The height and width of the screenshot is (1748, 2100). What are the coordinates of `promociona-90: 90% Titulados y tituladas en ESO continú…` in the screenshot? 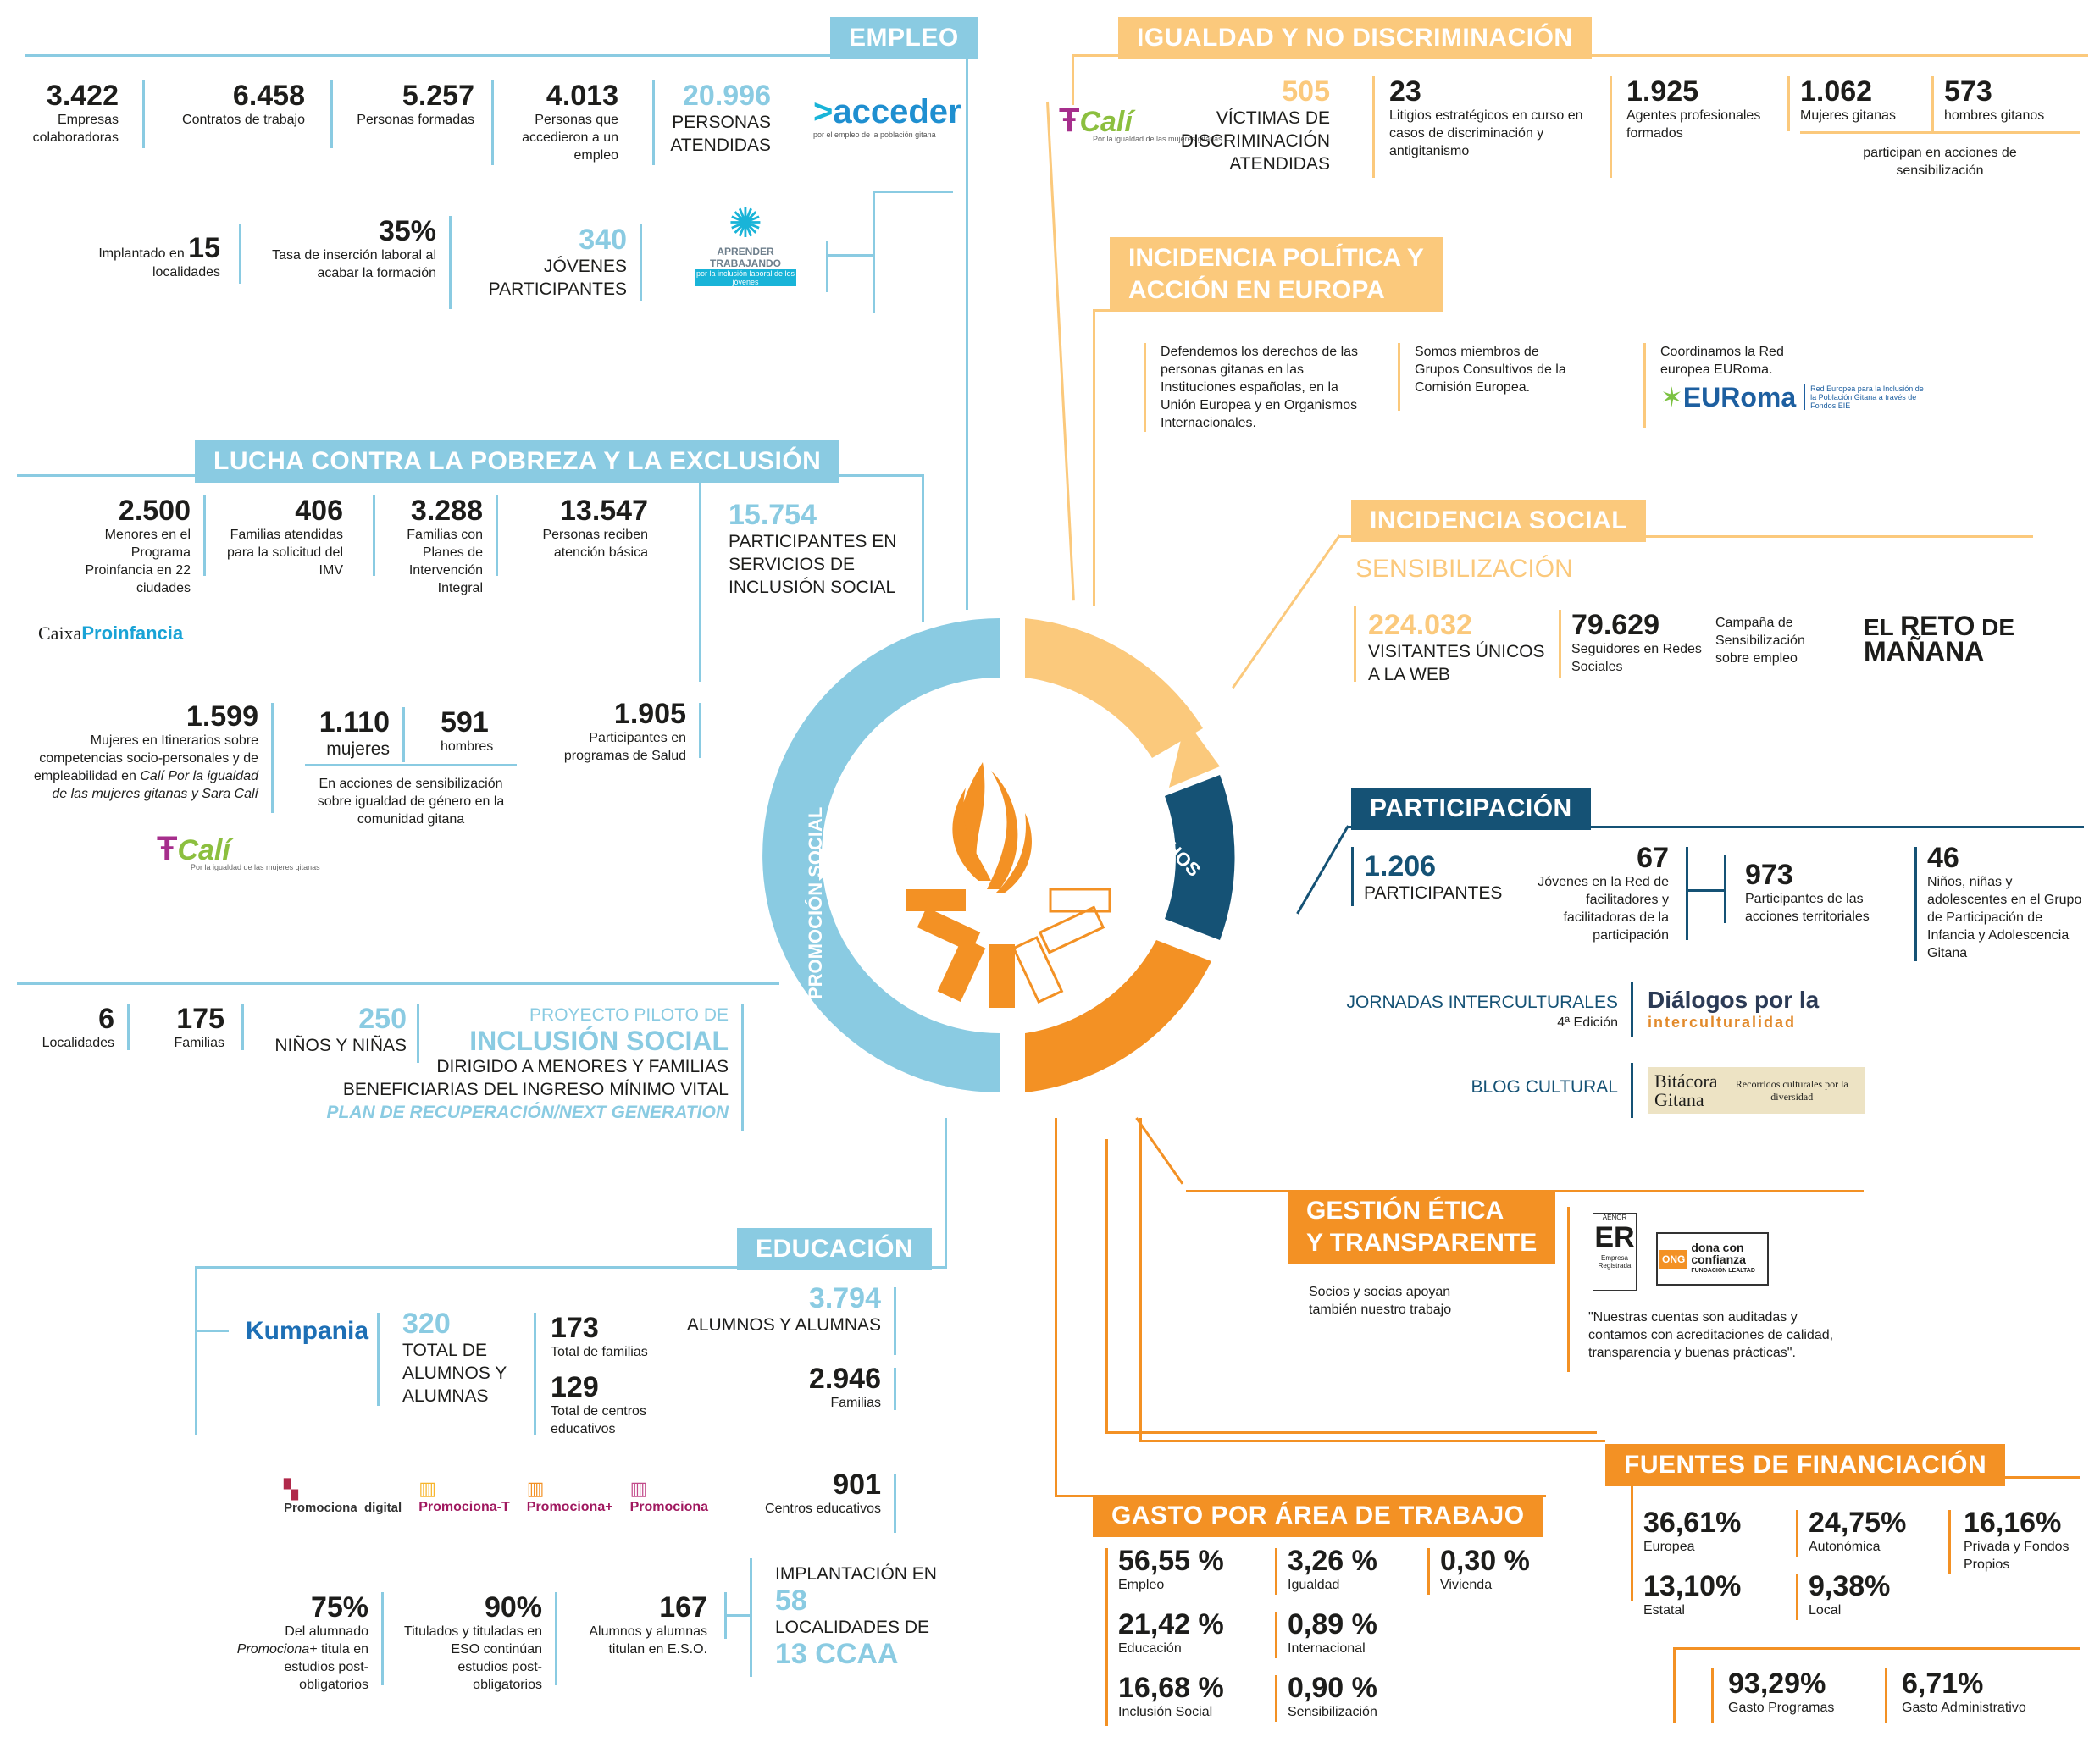 It's located at (472, 1641).